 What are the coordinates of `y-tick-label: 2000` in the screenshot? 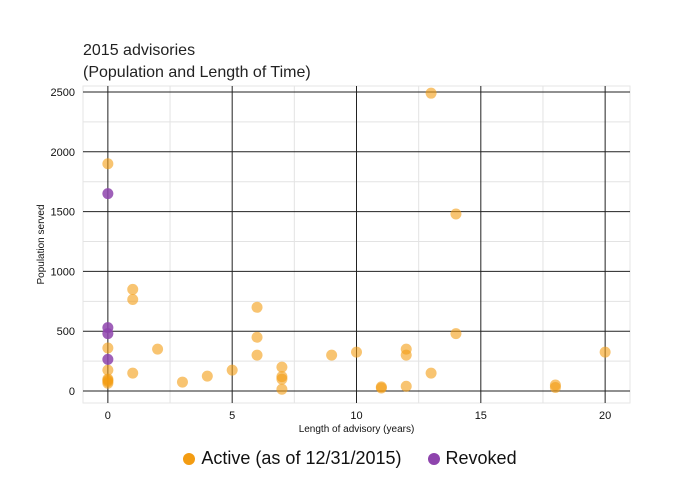 It's located at (63, 153).